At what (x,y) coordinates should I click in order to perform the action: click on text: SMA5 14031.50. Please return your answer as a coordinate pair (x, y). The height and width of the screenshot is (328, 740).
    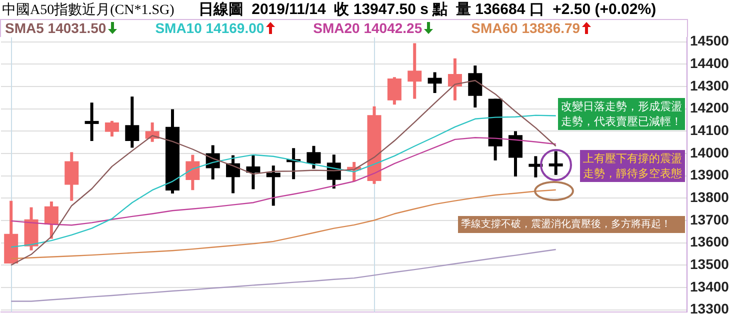
    Looking at the image, I should click on (56, 28).